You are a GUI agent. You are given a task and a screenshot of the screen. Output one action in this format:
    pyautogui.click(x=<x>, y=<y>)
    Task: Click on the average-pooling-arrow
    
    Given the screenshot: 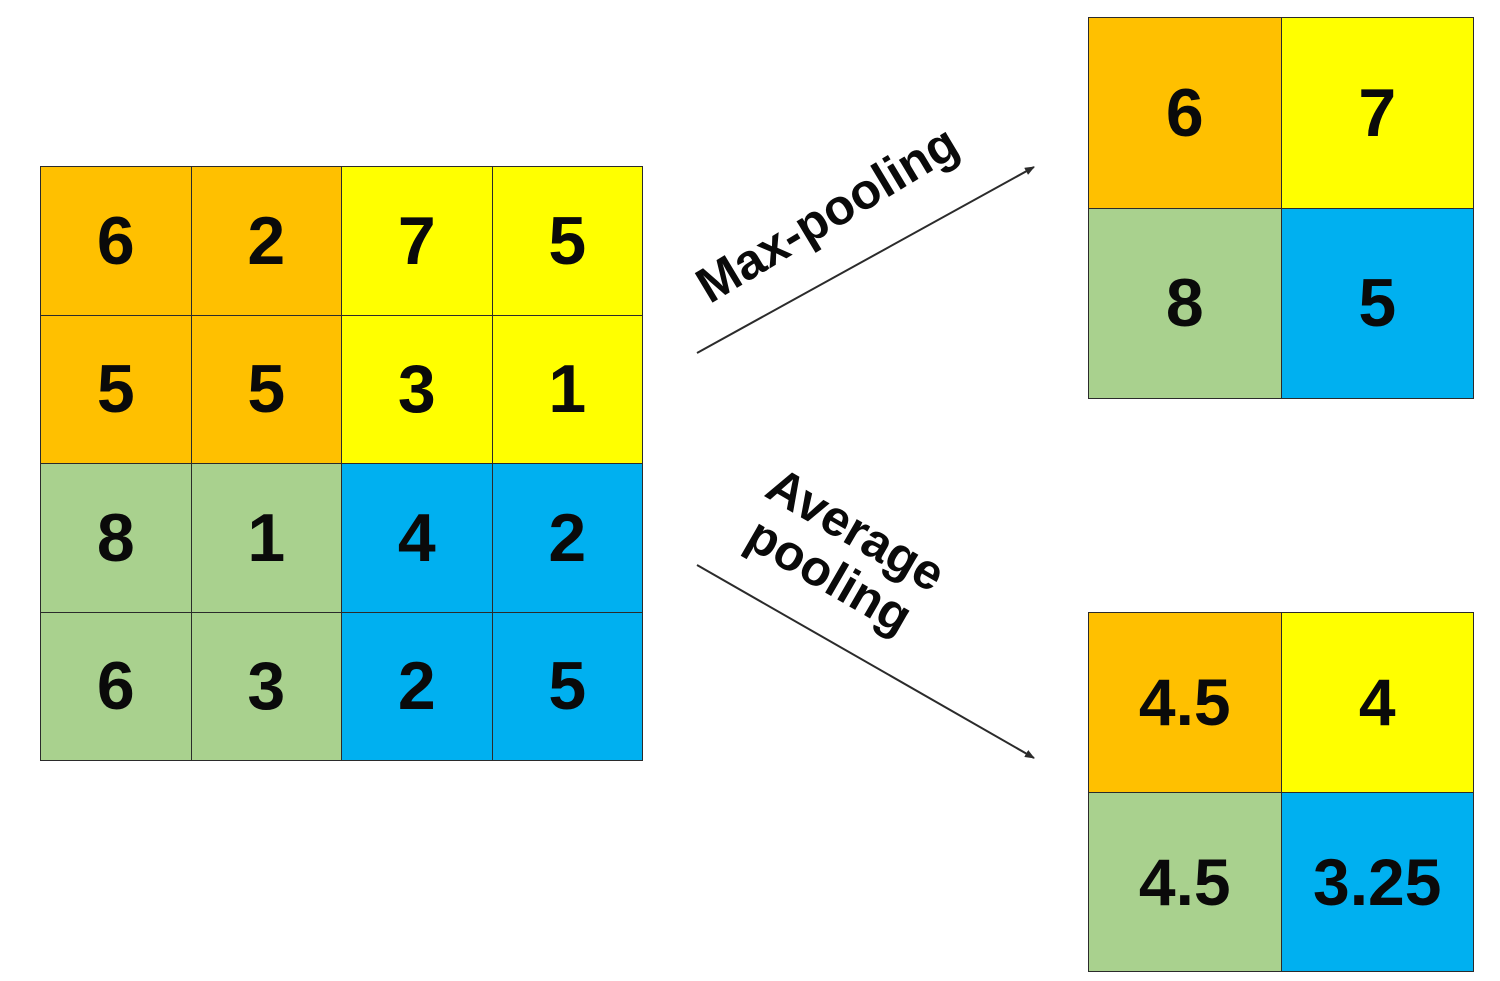 What is the action you would take?
    pyautogui.click(x=865, y=661)
    